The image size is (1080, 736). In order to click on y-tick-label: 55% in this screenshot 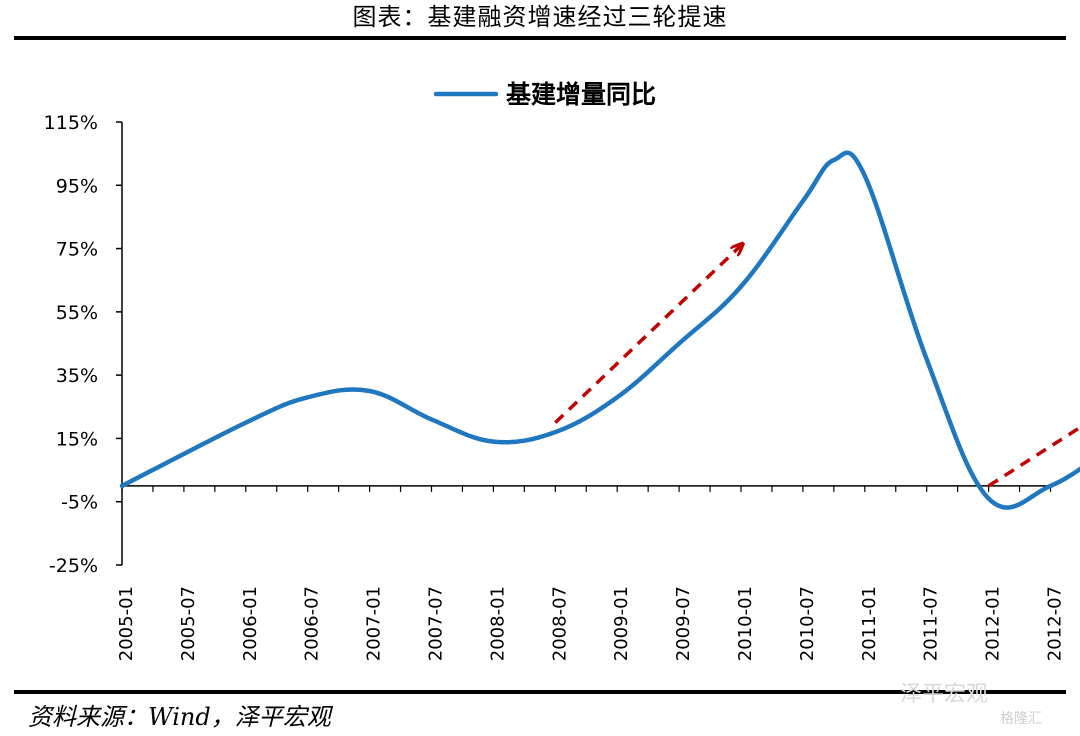, I will do `click(77, 313)`.